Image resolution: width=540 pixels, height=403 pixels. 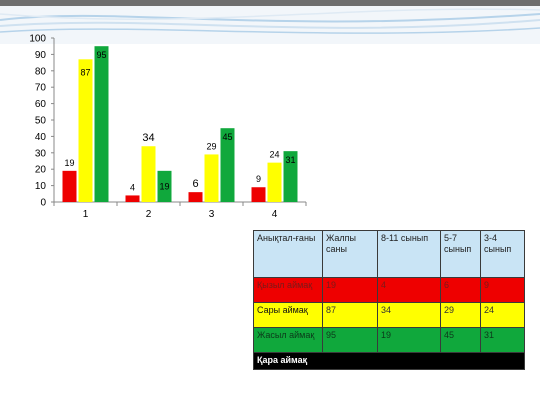 I want to click on table-cell: 31, so click(x=502, y=340).